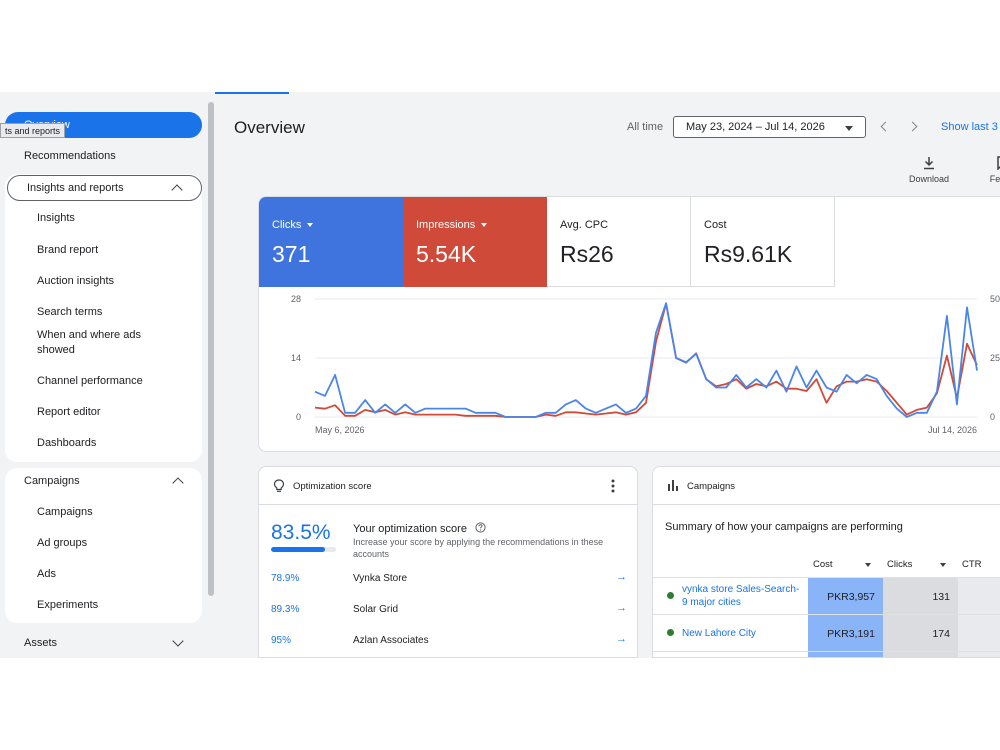 Image resolution: width=1000 pixels, height=750 pixels. What do you see at coordinates (449, 611) in the screenshot?
I see `account-row: 89.3% Solar Grid →` at bounding box center [449, 611].